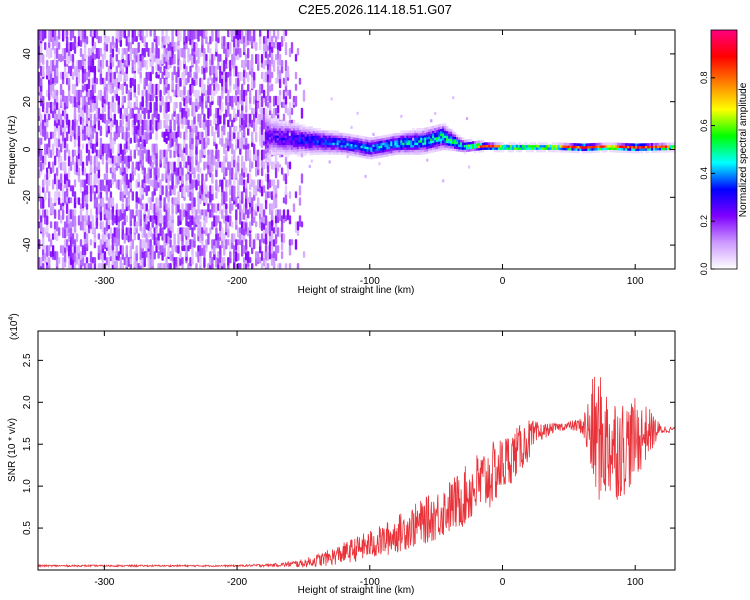  What do you see at coordinates (635, 281) in the screenshot?
I see `spectrogram-xtick-label: 100` at bounding box center [635, 281].